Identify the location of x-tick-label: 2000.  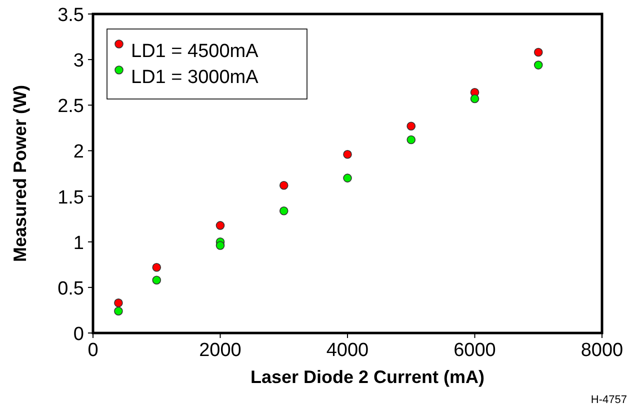
(220, 350).